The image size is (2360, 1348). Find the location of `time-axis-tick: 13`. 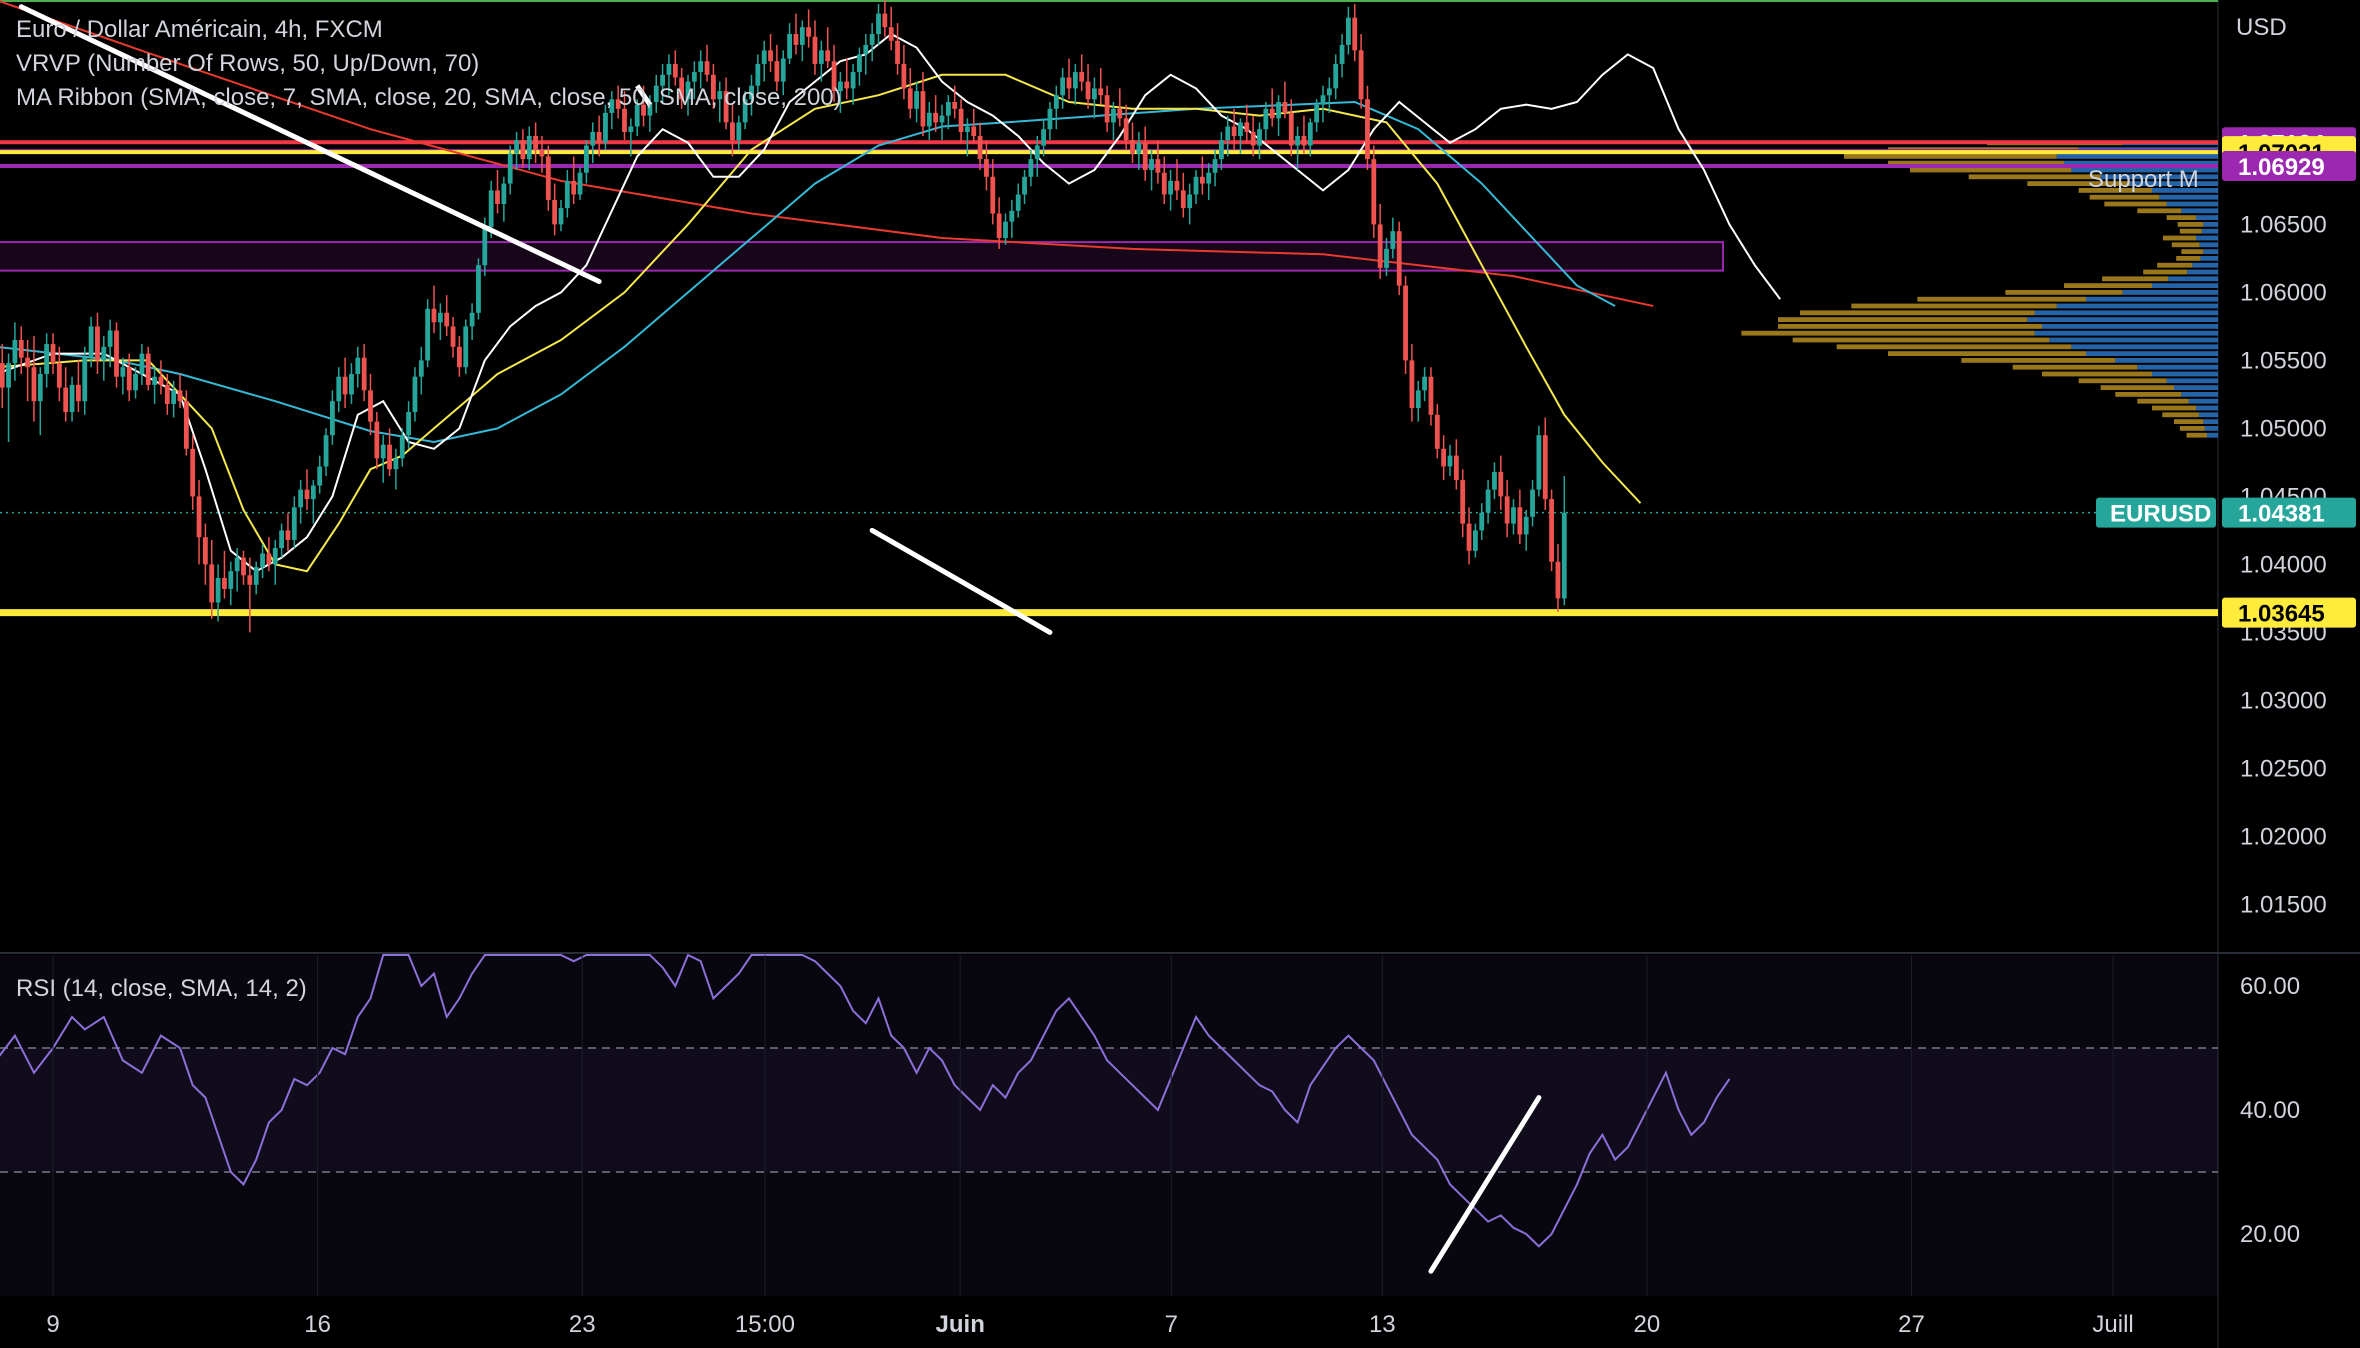

time-axis-tick: 13 is located at coordinates (1382, 1324).